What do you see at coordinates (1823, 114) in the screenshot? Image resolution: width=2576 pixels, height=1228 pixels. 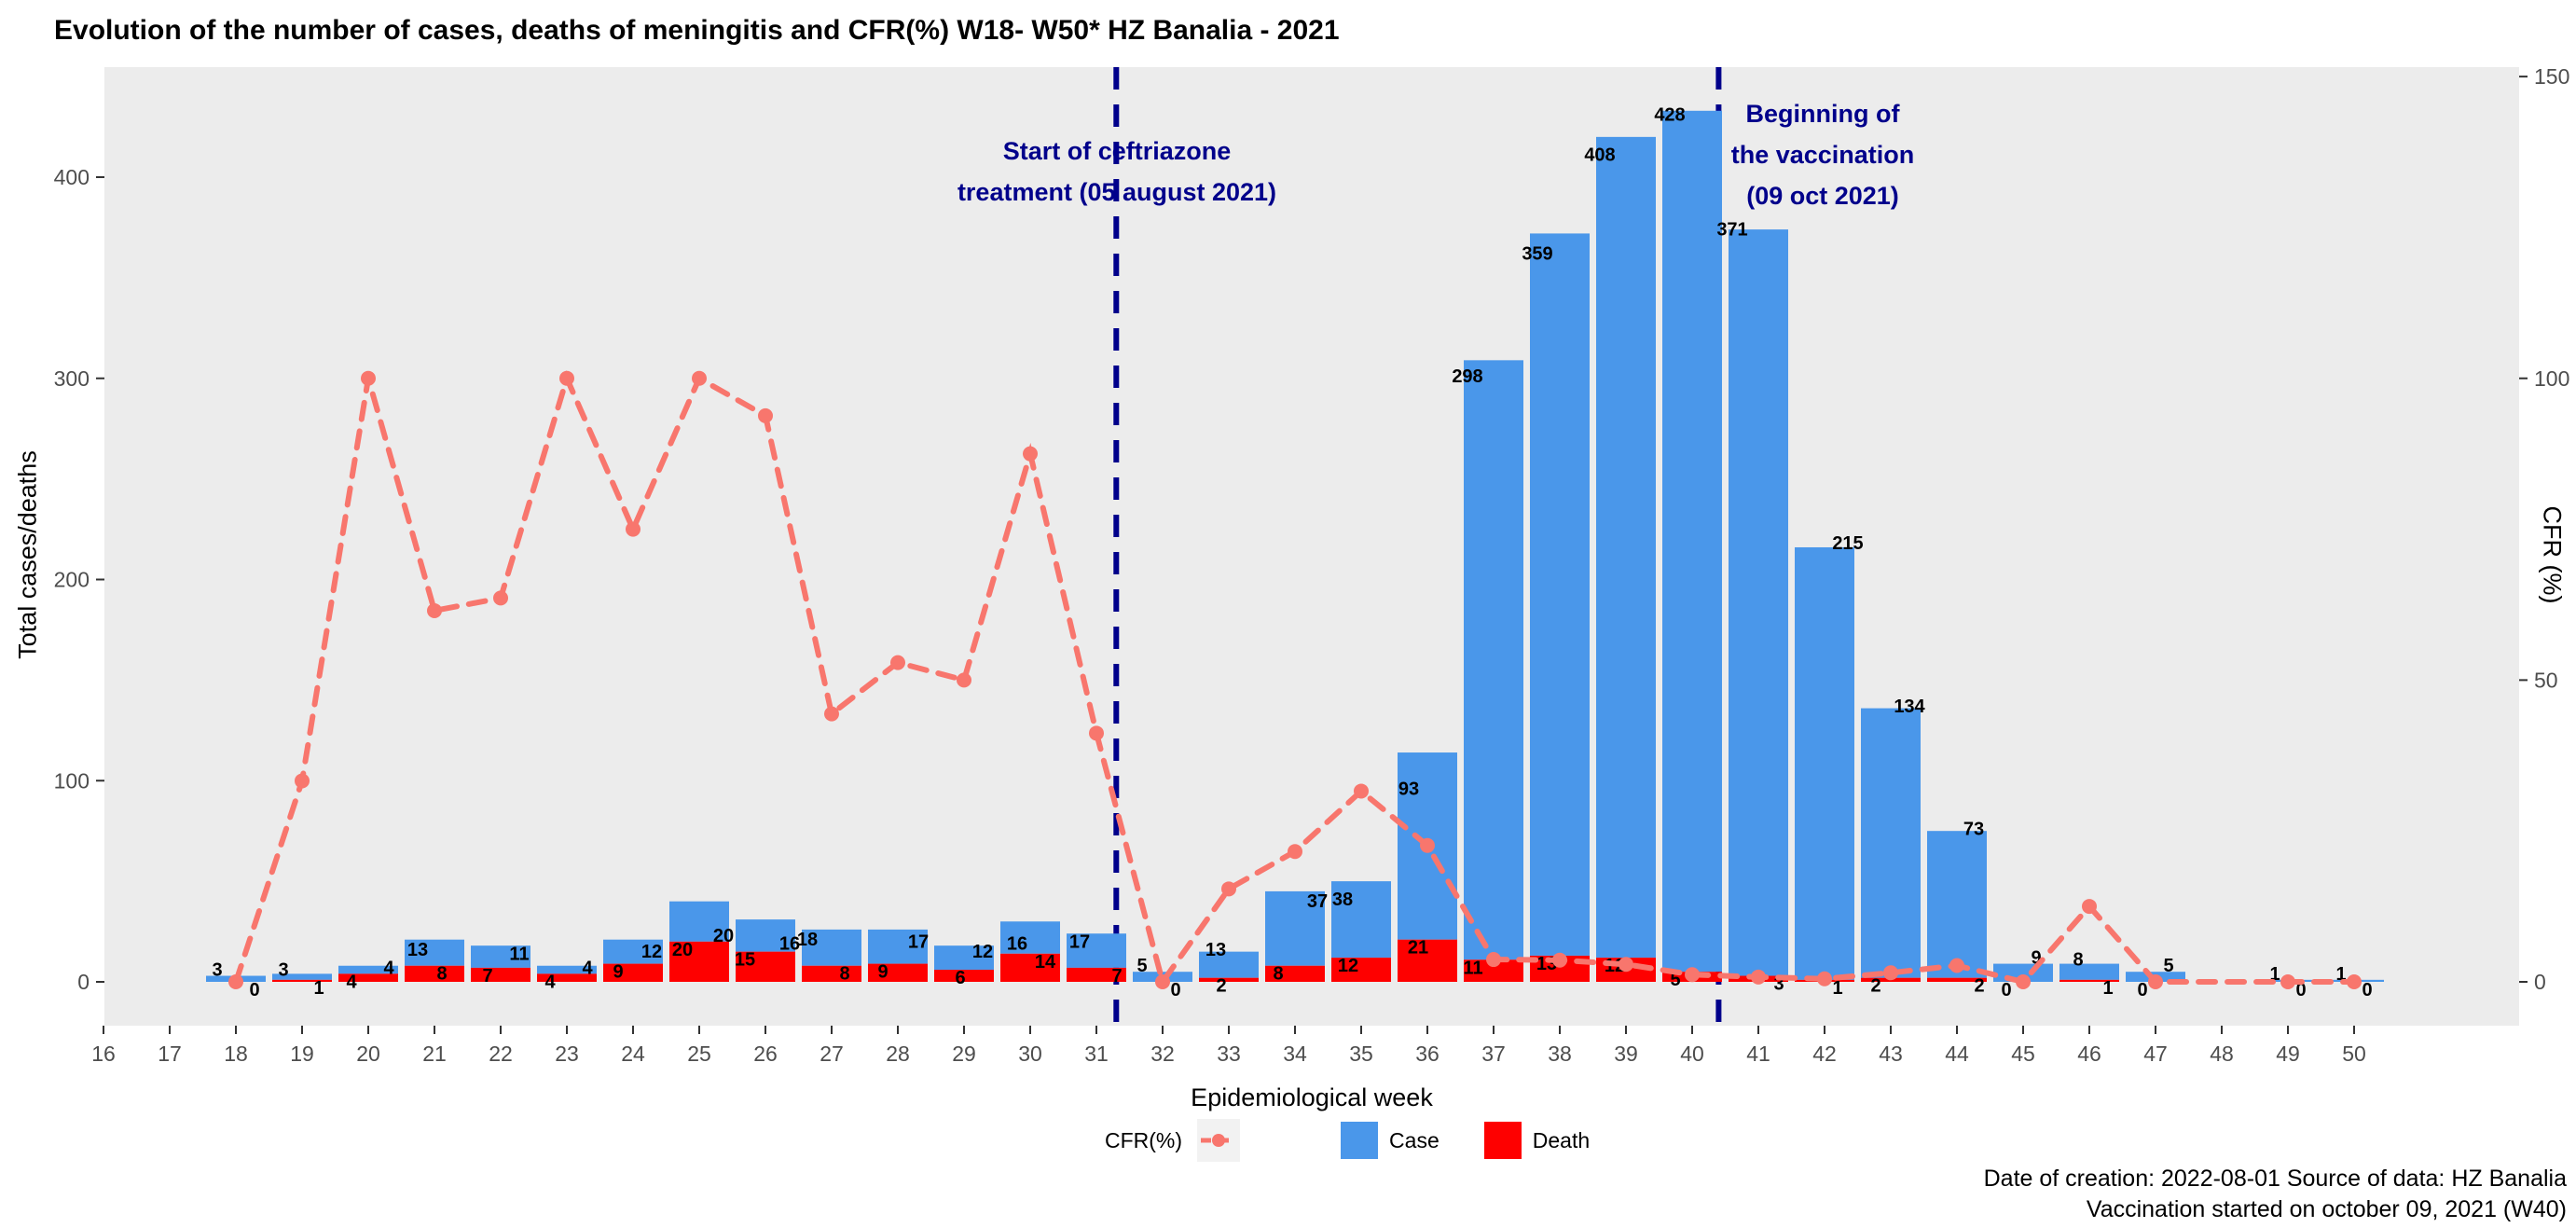 I see `vaccination-annotation-line1: Beginning of` at bounding box center [1823, 114].